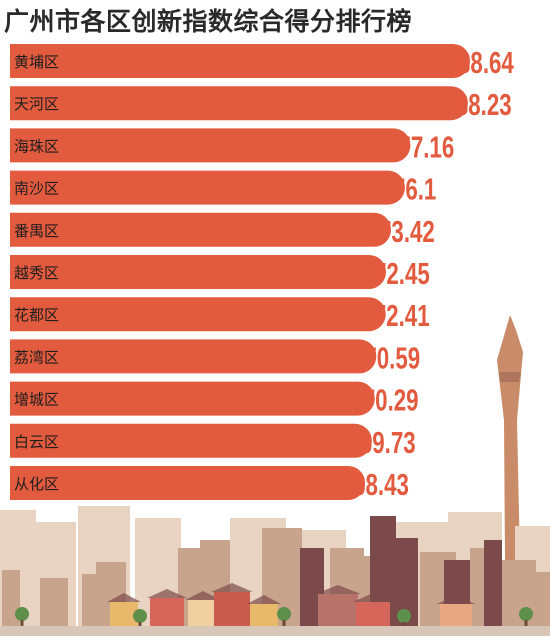  I want to click on value-label: 73.42, so click(407, 231).